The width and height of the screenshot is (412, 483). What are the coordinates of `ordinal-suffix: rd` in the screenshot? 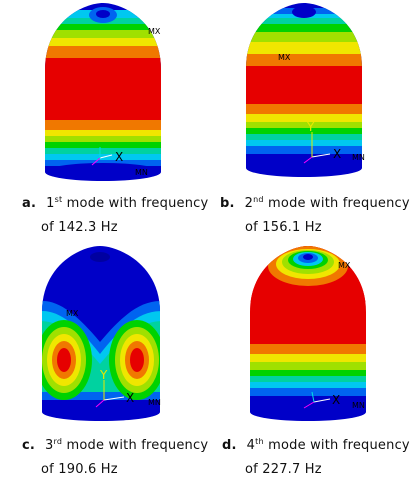 It's located at (58, 441).